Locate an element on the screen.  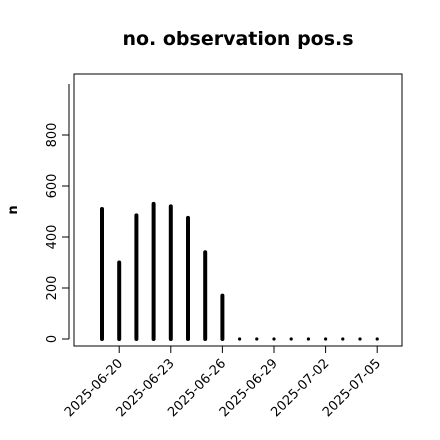
y-tick-label: 800 is located at coordinates (52, 135).